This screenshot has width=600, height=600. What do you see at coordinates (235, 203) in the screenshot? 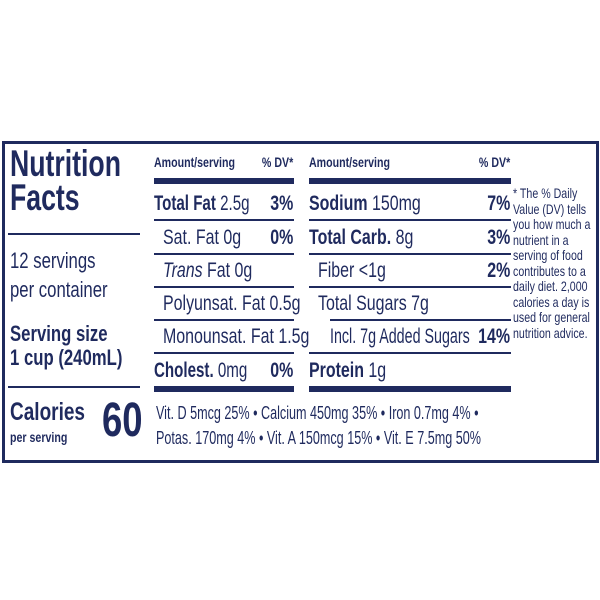
I see `nutrient-amount: 2.5g` at bounding box center [235, 203].